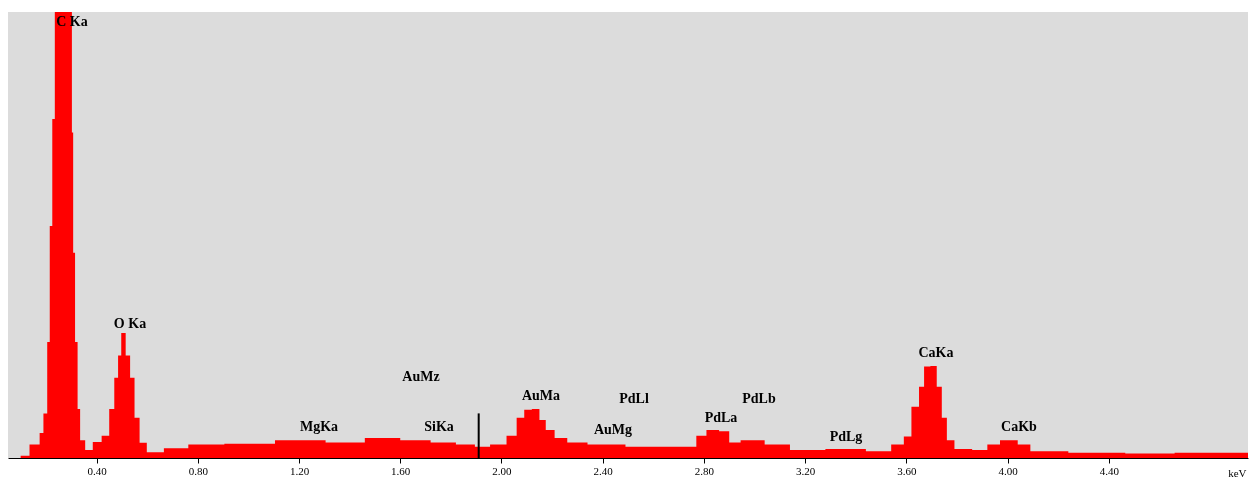 The width and height of the screenshot is (1255, 485). Describe the element at coordinates (759, 398) in the screenshot. I see `annotation: PdLb` at that location.